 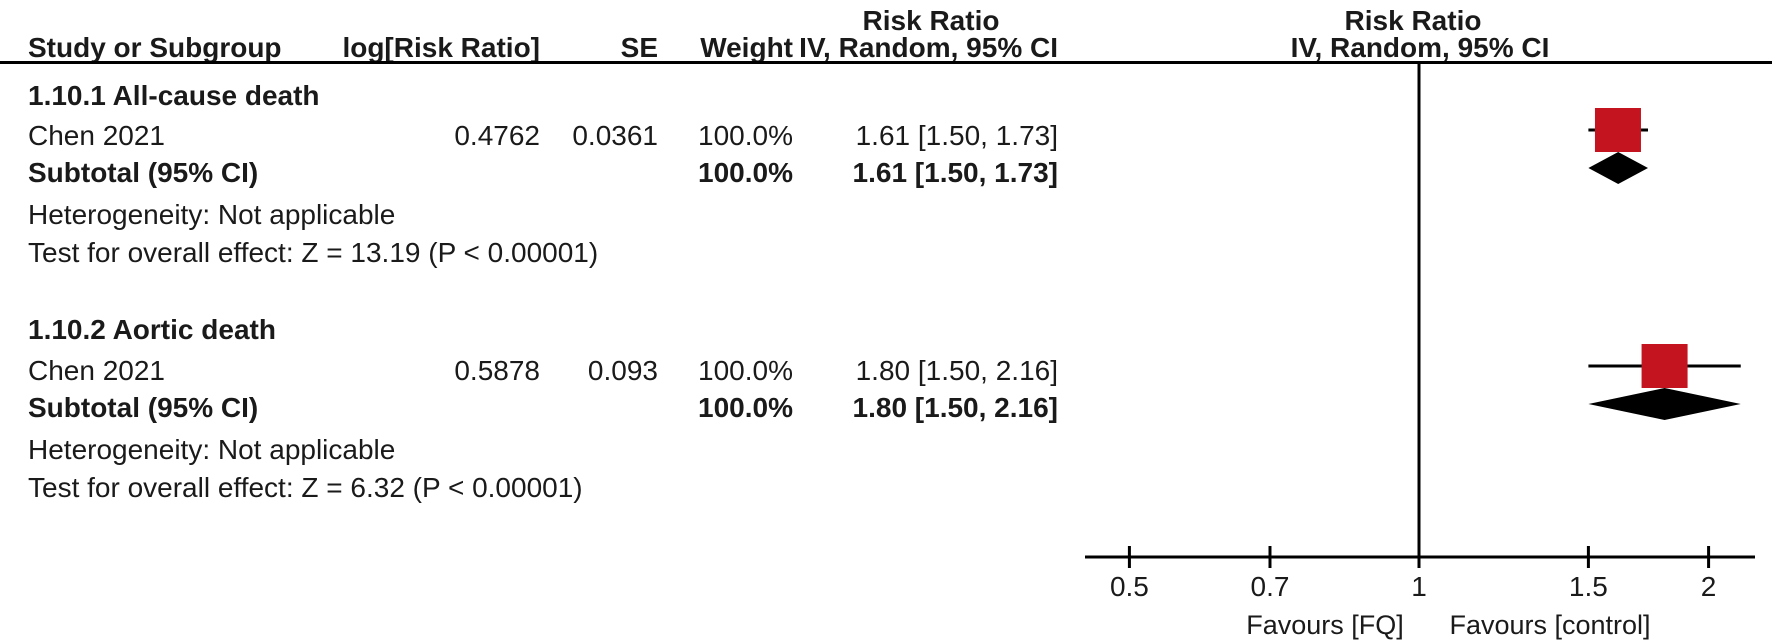 I want to click on study-se: 0.0361, so click(x=615, y=135).